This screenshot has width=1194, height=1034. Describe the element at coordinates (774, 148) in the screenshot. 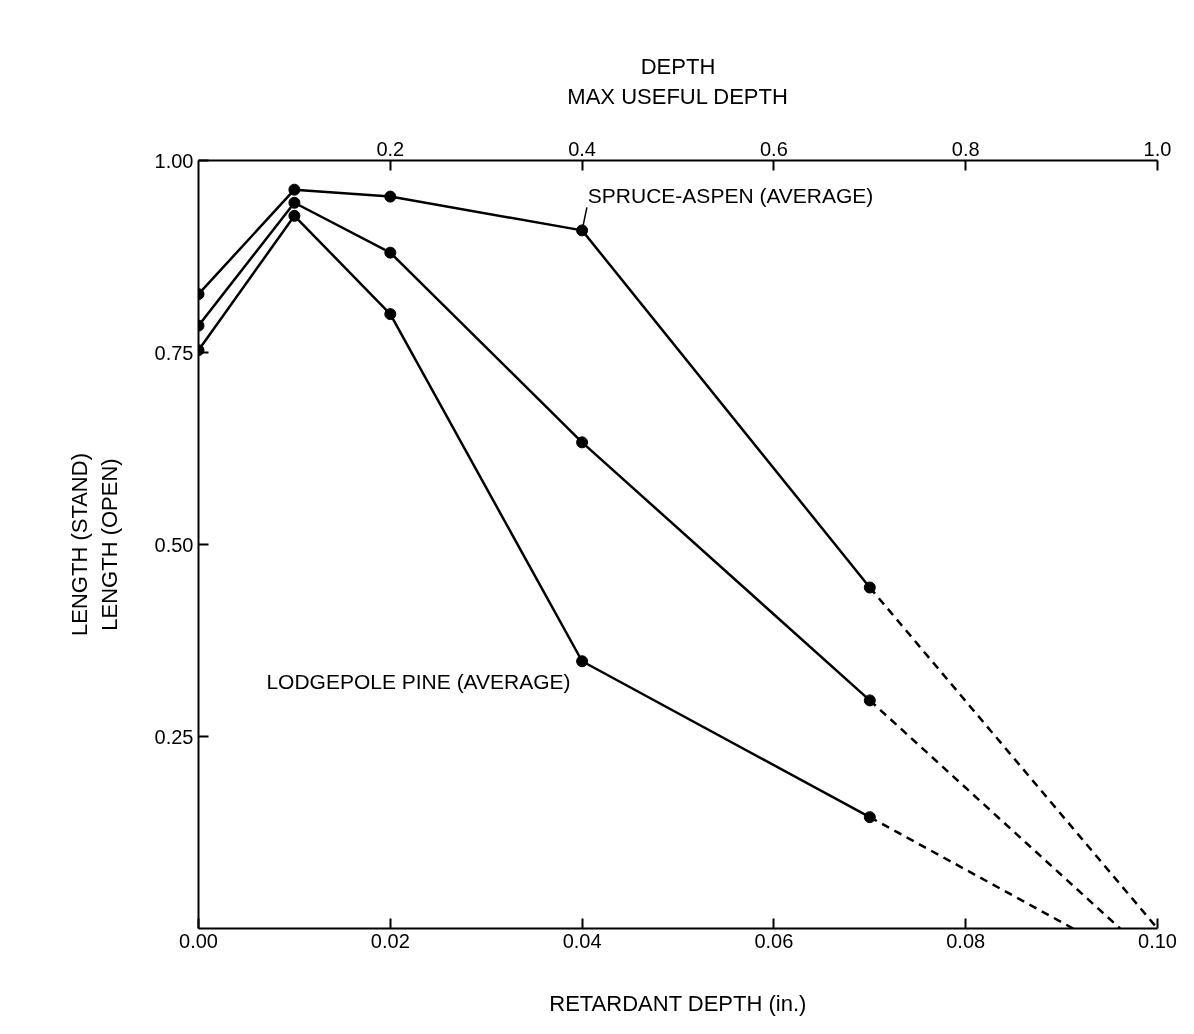

I see `x2-tick-label: 0.6` at that location.